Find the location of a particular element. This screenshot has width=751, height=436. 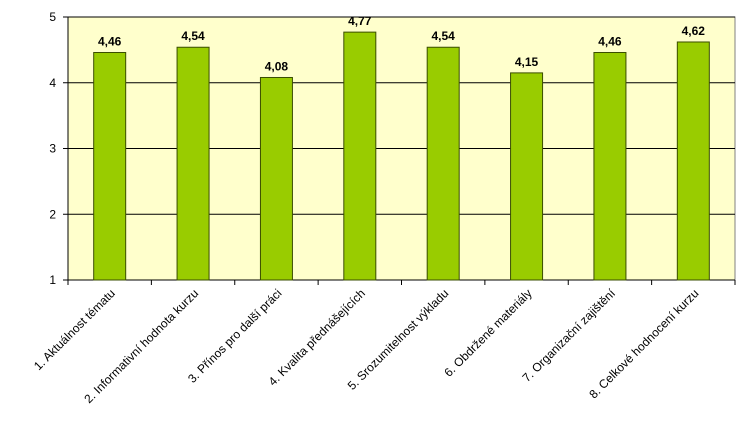

y-tick-label: 2 is located at coordinates (52, 214).